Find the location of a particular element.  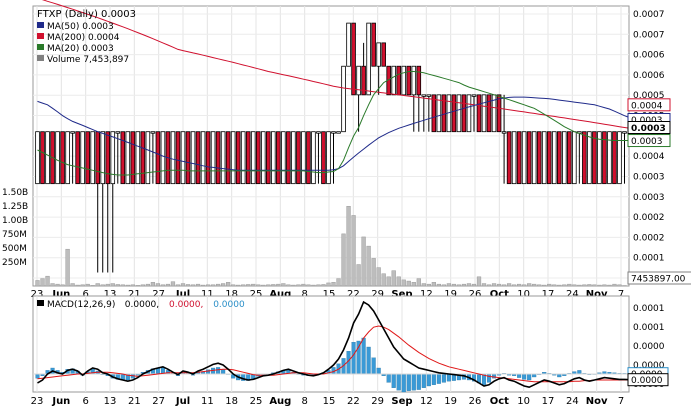

price-x-tick-label: 18 is located at coordinates (231, 294).